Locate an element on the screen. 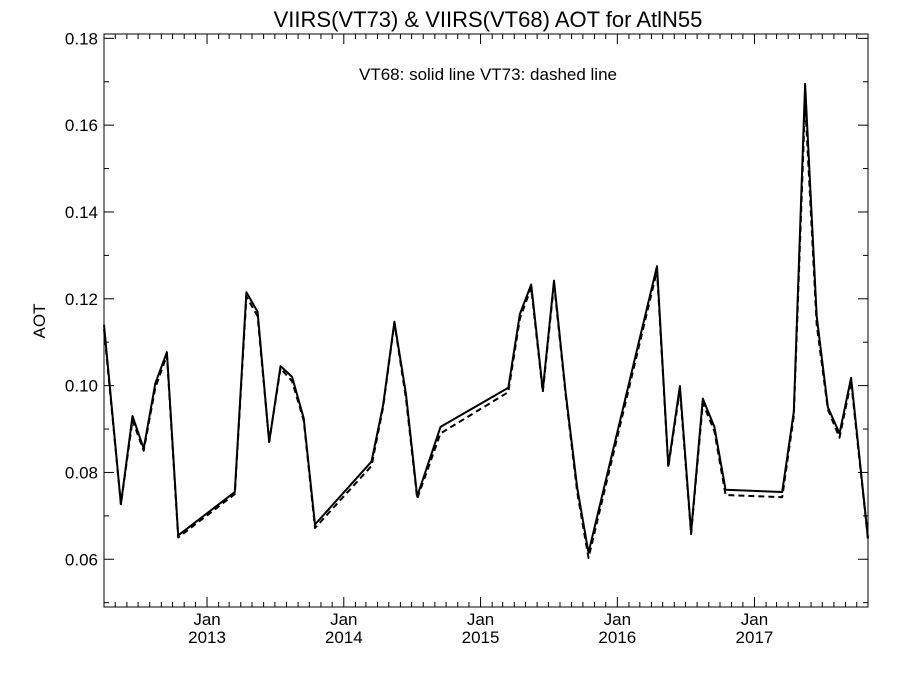  x-tick-year-label: 2014 is located at coordinates (344, 637).